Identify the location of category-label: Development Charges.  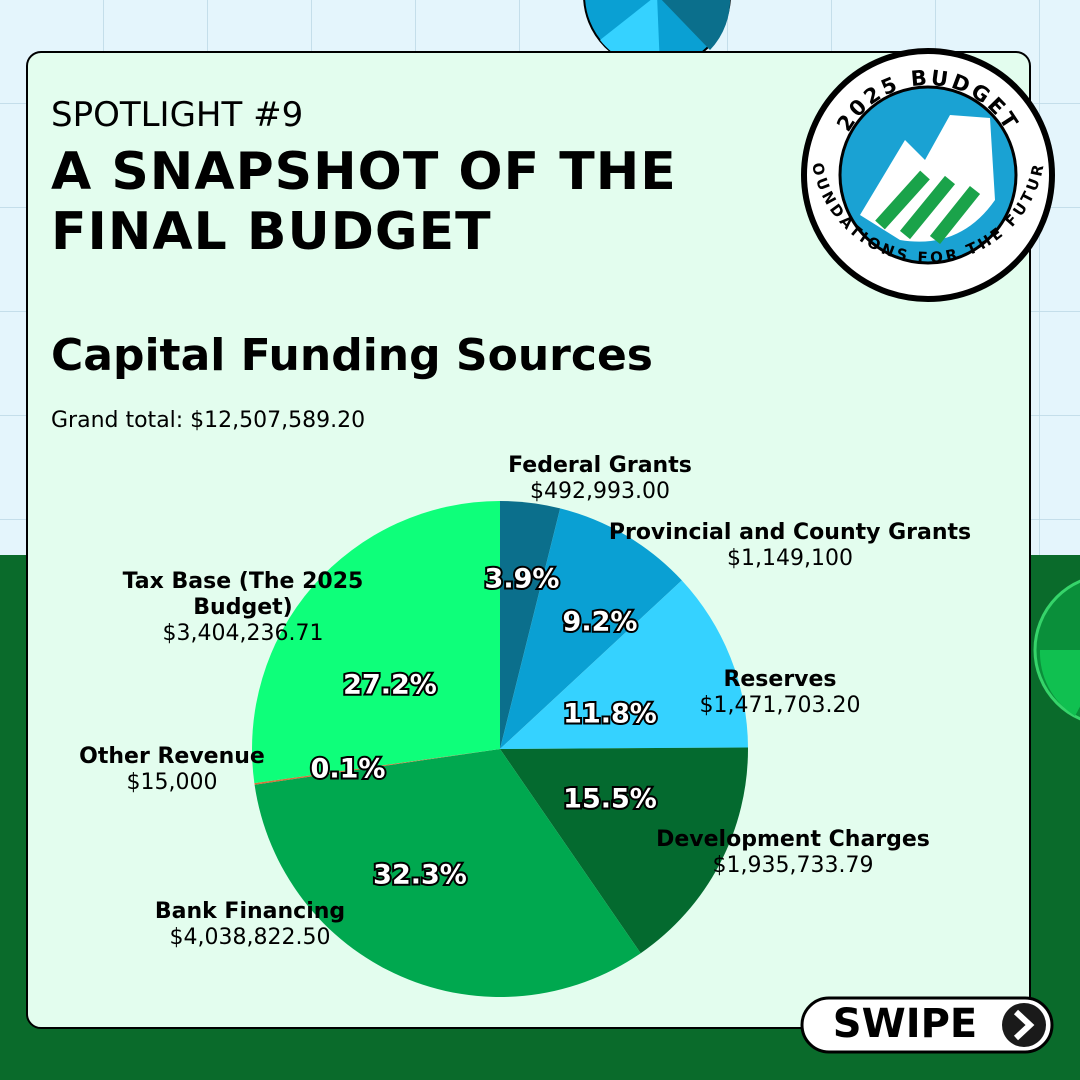
(793, 839).